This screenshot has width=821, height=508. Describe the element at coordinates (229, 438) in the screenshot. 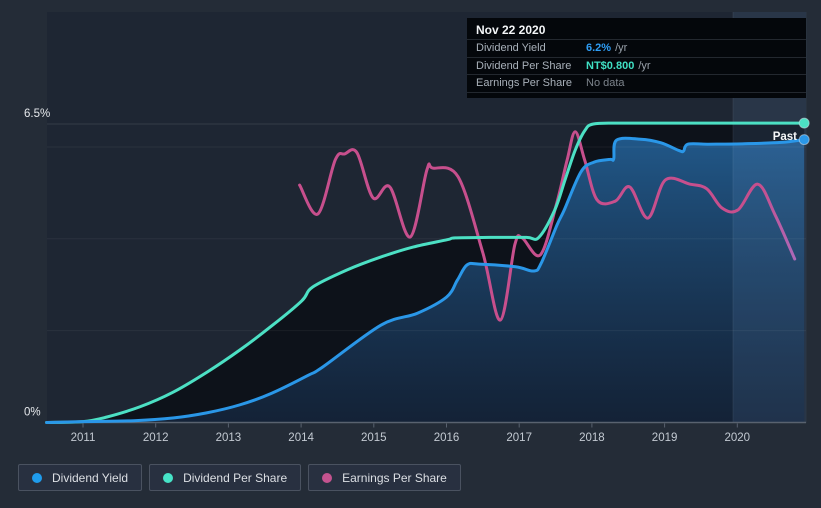

I see `x-axis-label-2013: 2013` at that location.